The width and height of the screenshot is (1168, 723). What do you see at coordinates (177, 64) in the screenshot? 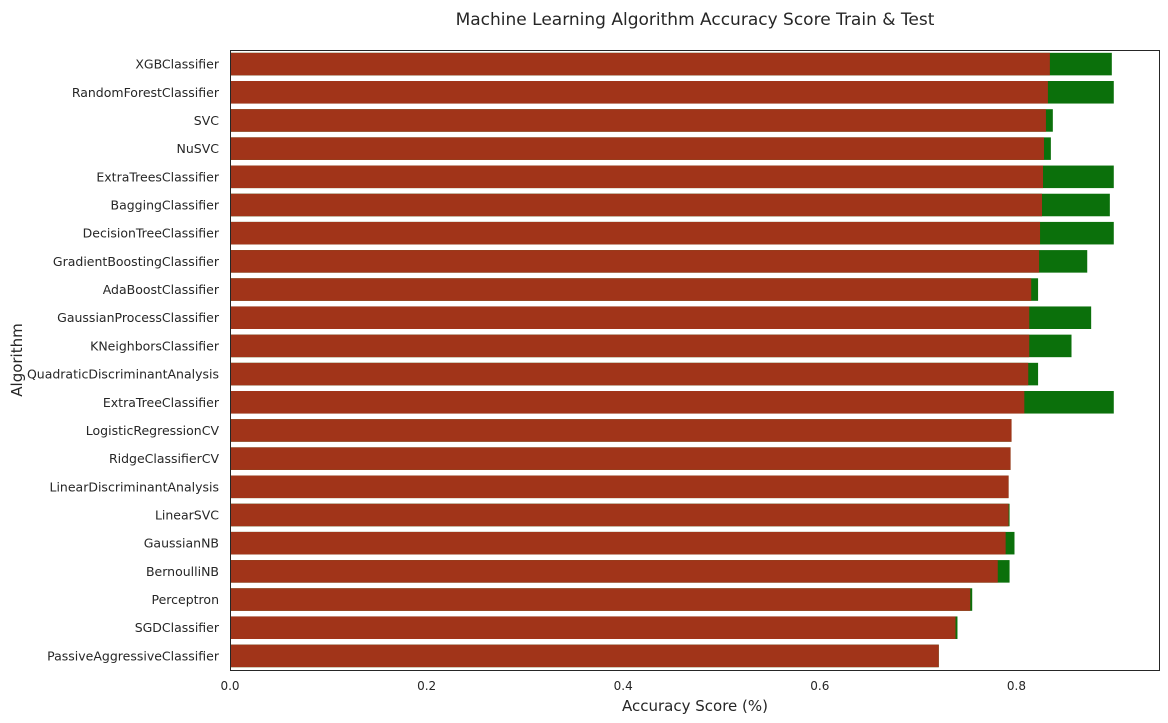
I see `category-label: XGBClassifier` at bounding box center [177, 64].